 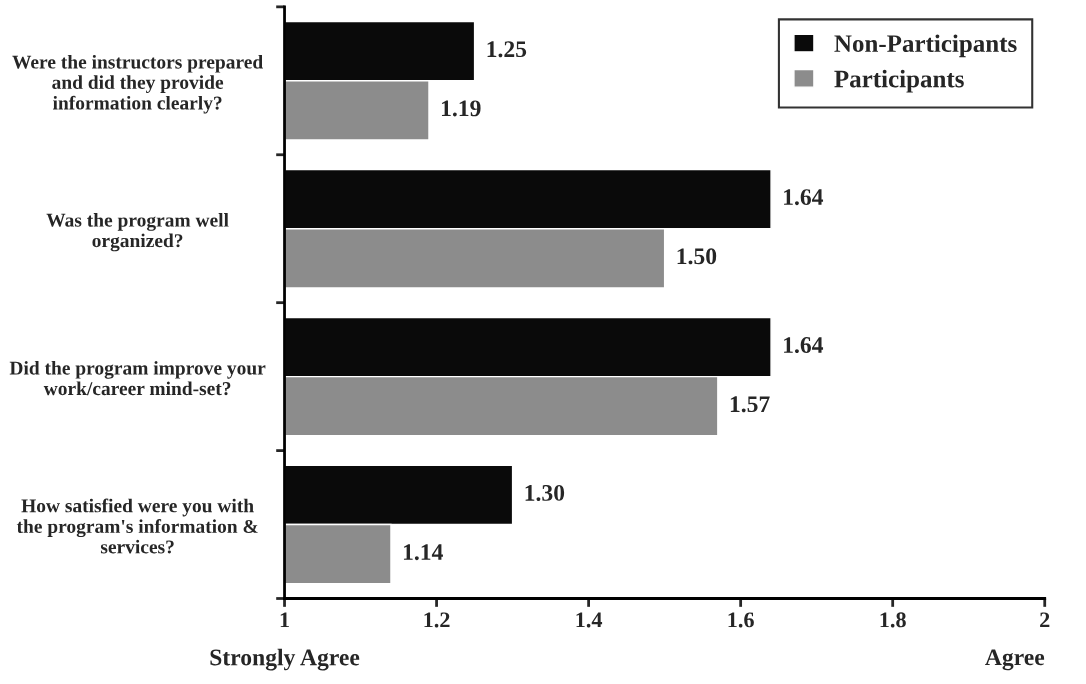 I want to click on text: Agree, so click(x=1015, y=660).